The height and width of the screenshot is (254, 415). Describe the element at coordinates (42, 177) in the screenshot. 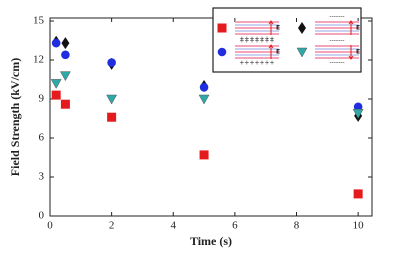

I see `y-tick-label: 3` at that location.